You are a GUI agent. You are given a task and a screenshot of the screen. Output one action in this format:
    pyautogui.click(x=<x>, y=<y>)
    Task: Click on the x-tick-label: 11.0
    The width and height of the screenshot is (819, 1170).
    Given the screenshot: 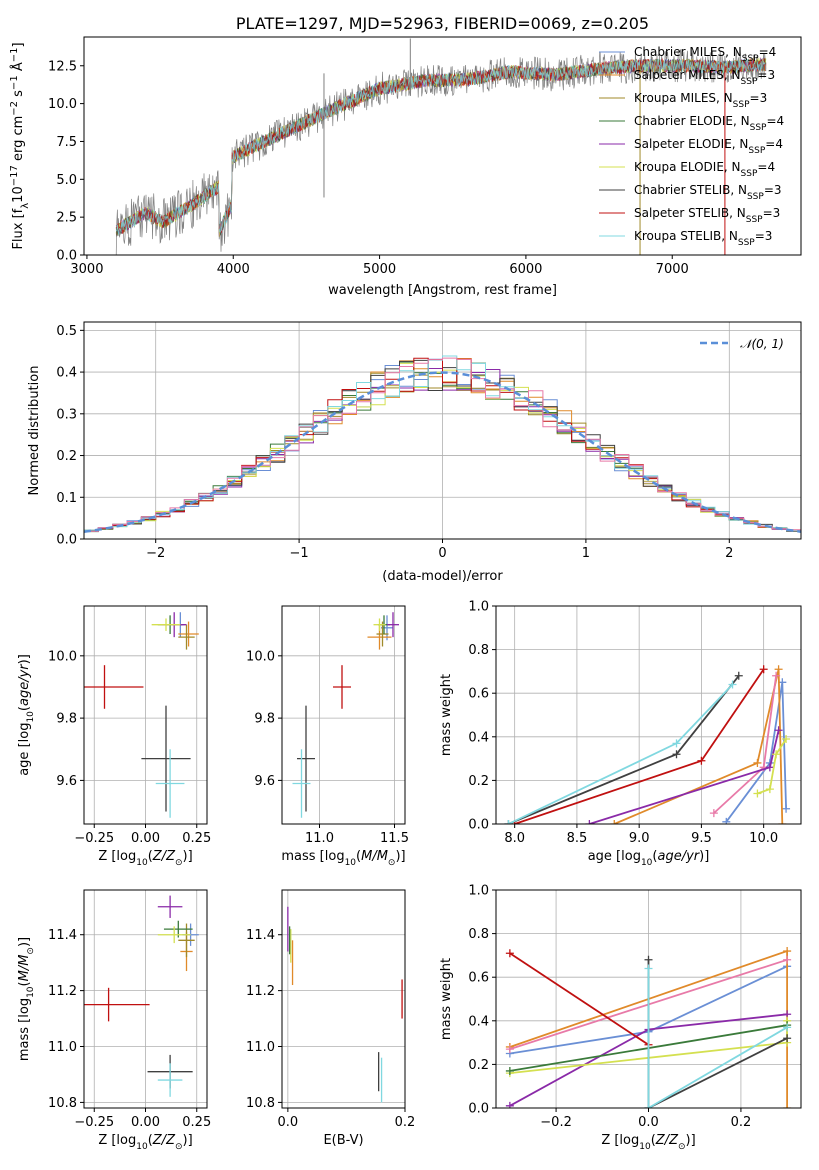 What is the action you would take?
    pyautogui.click(x=319, y=838)
    